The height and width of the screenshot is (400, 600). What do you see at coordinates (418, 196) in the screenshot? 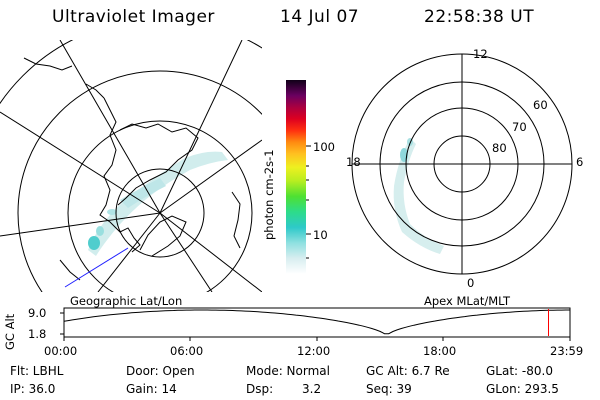
I see `aurora-emission-mag` at bounding box center [418, 196].